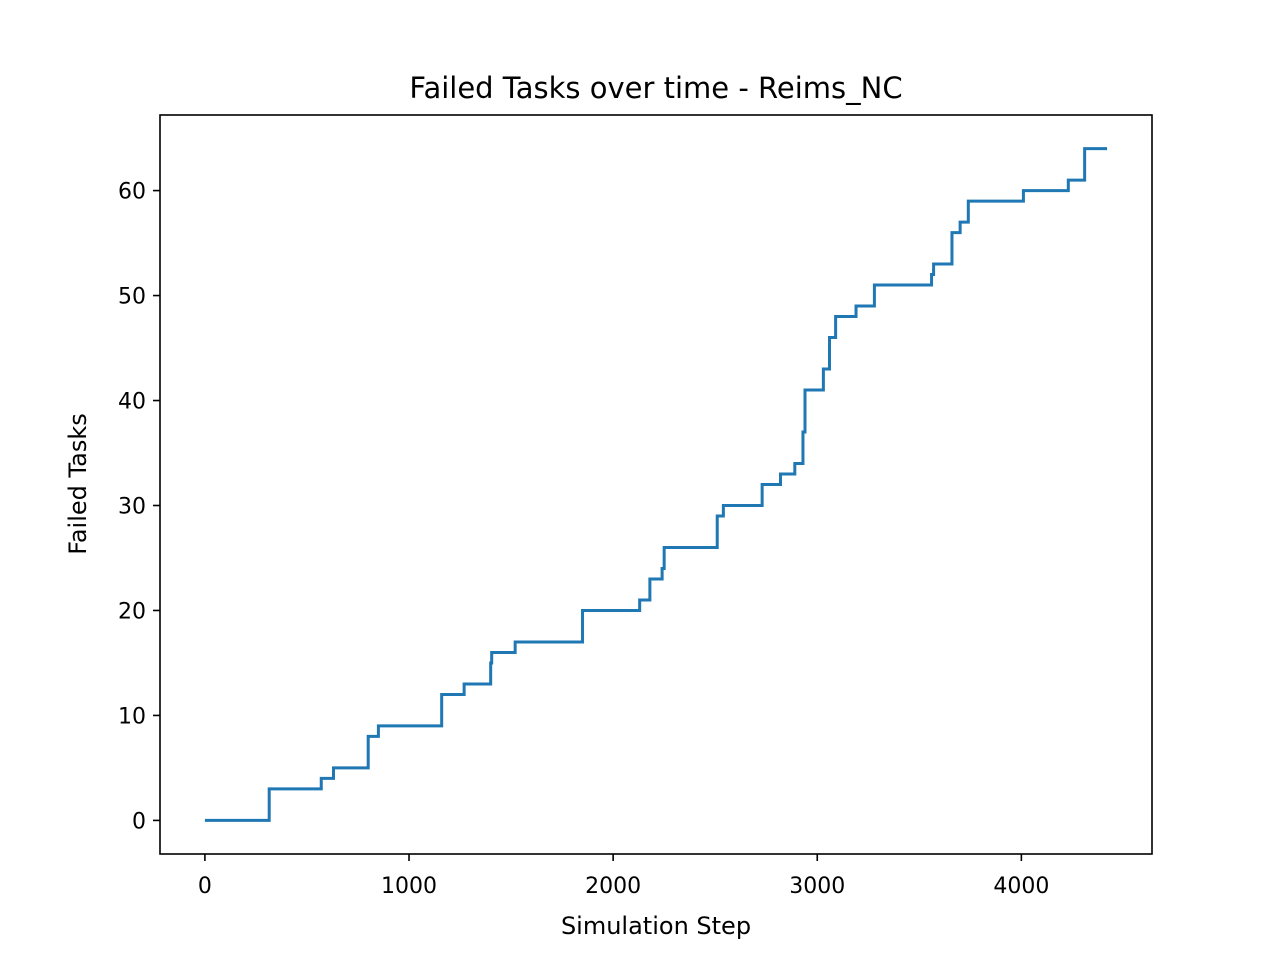  What do you see at coordinates (139, 821) in the screenshot?
I see `y-tick-label: 0` at bounding box center [139, 821].